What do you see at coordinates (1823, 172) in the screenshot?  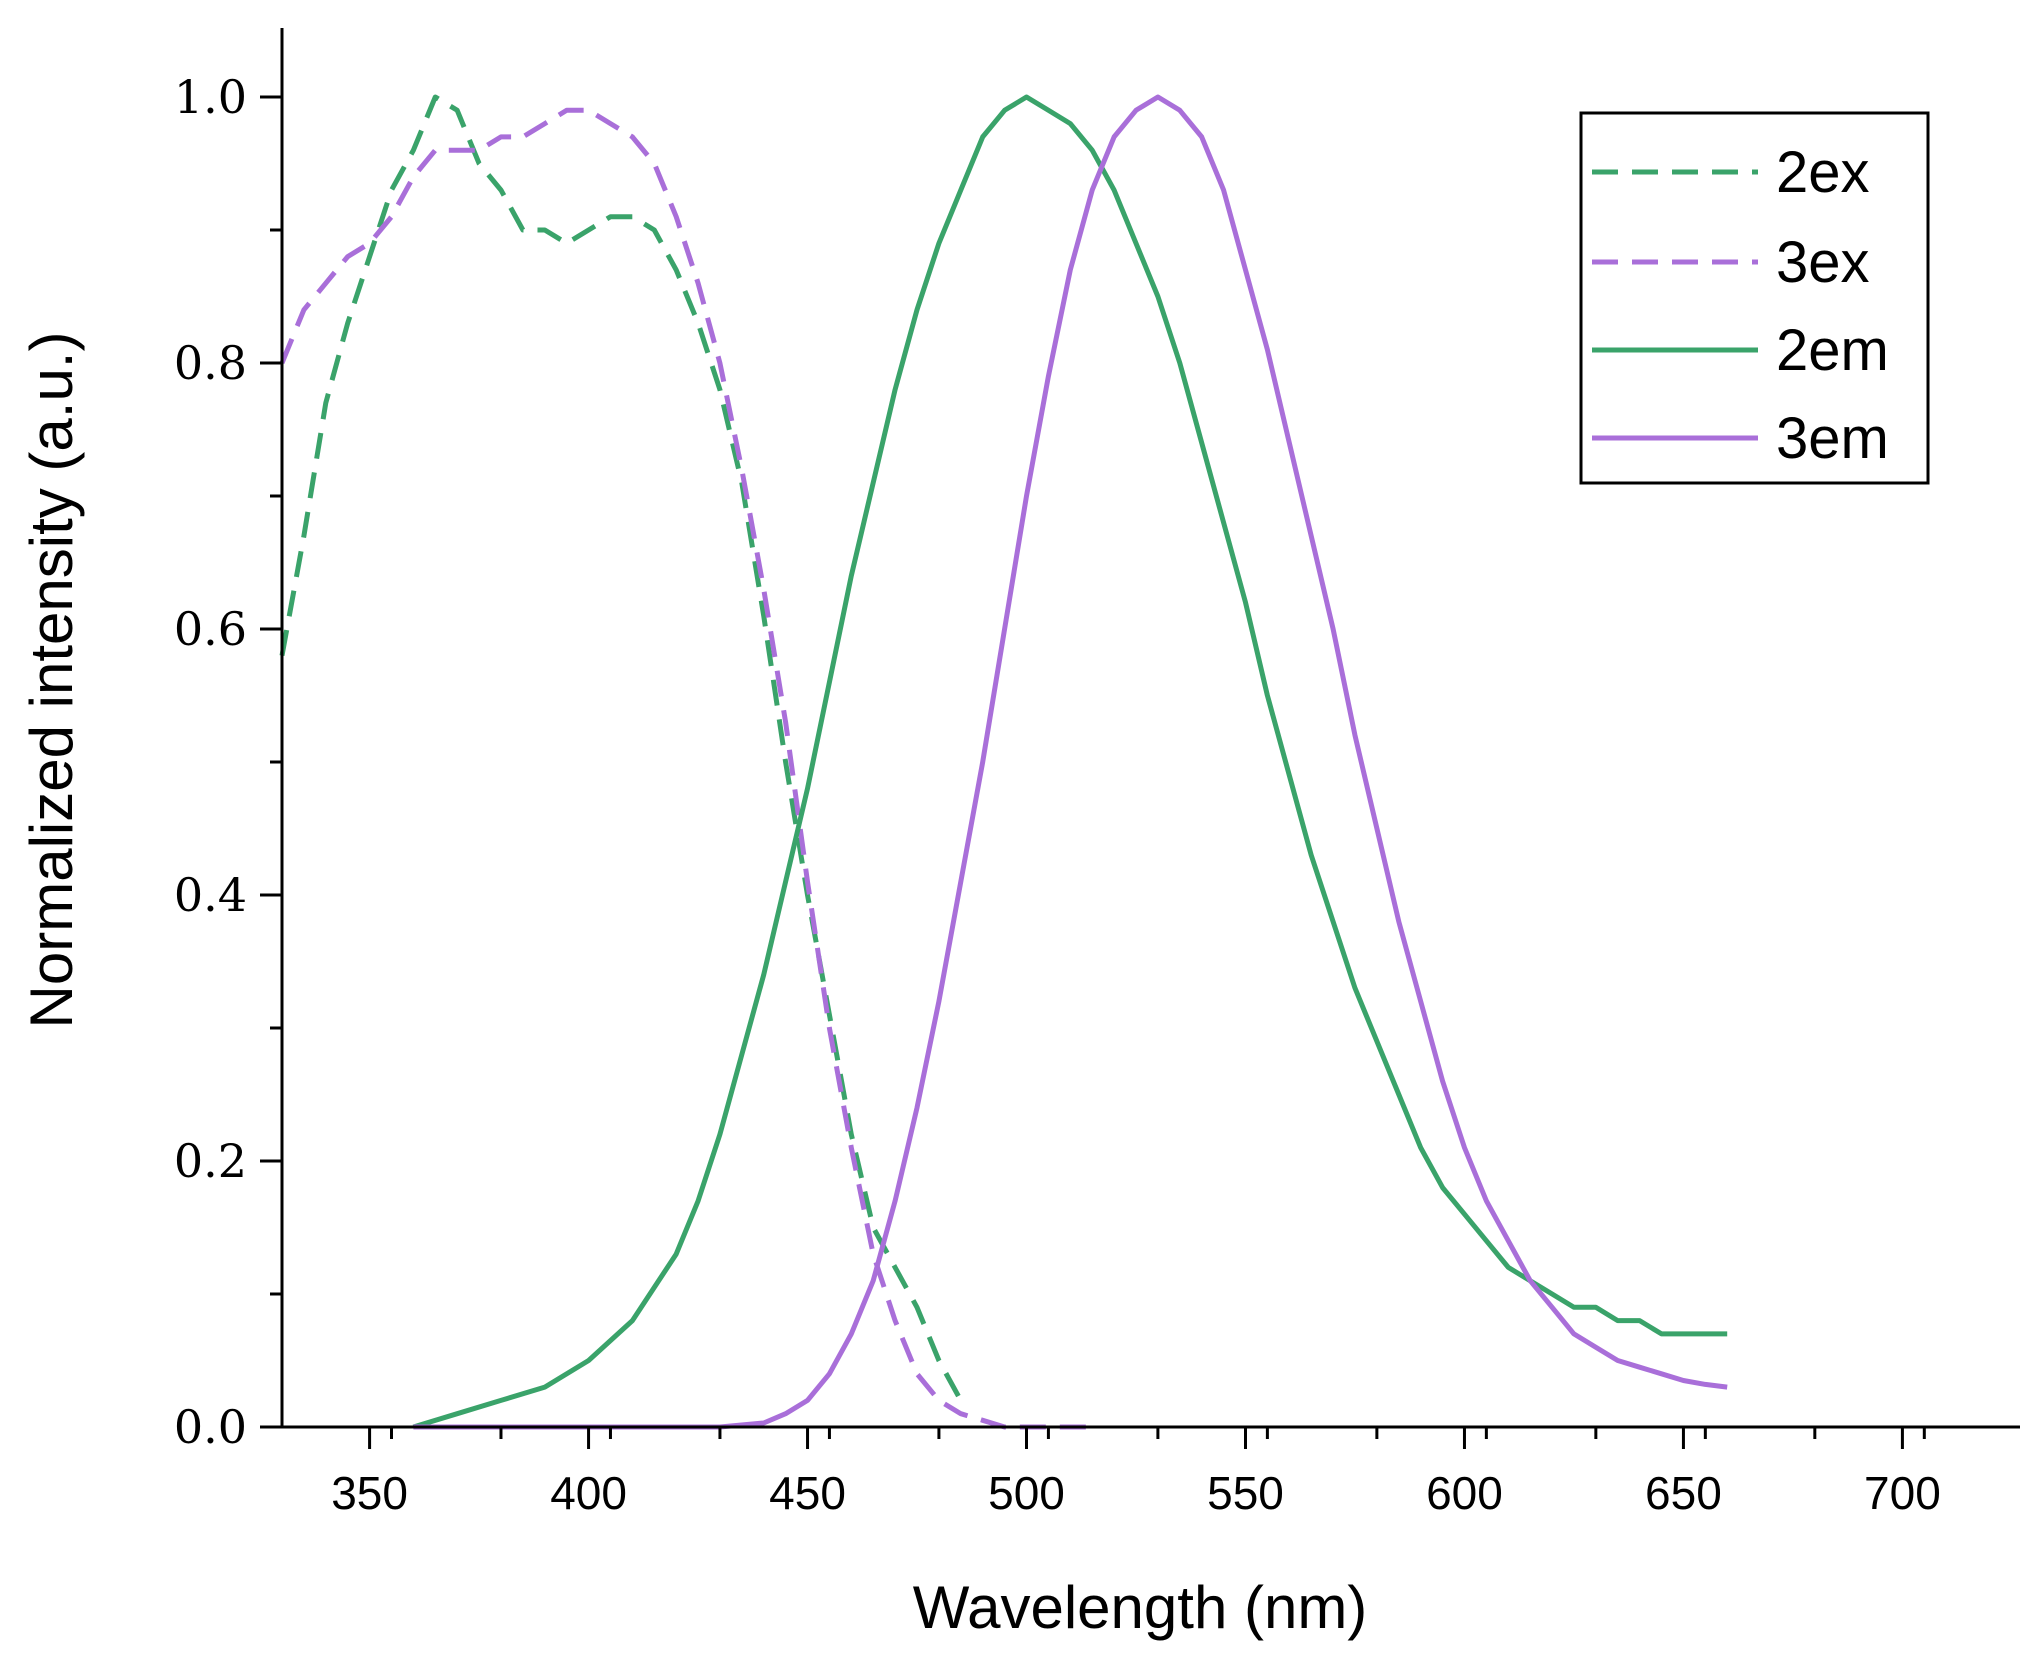 I see `legend-label-2ex: 2ex` at bounding box center [1823, 172].